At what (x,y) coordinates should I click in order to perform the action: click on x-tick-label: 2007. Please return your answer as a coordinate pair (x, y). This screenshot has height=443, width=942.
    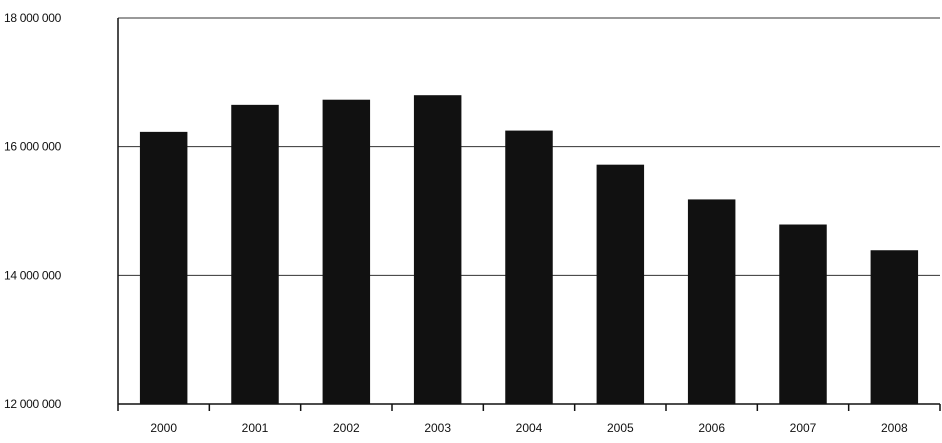
    Looking at the image, I should click on (803, 428).